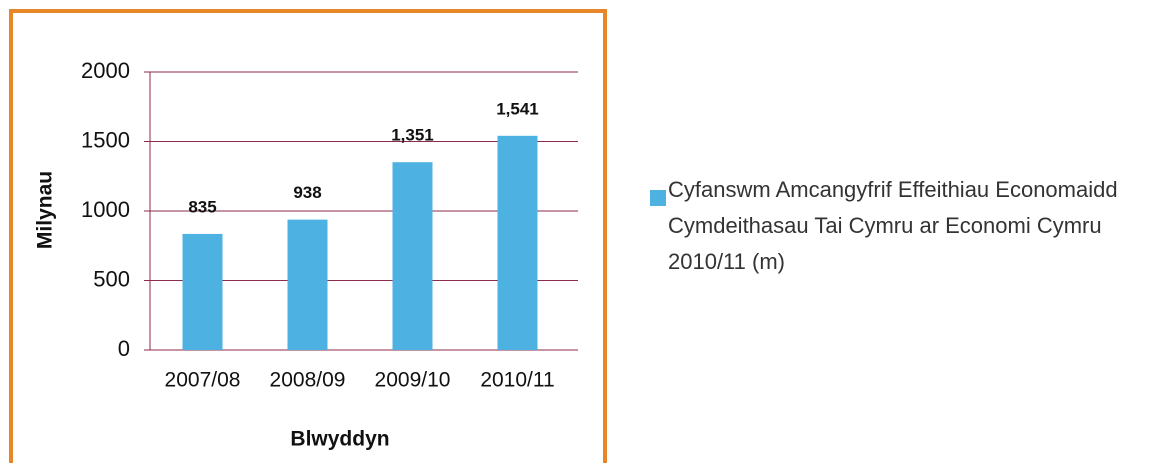  What do you see at coordinates (307, 192) in the screenshot?
I see `data-label: 938` at bounding box center [307, 192].